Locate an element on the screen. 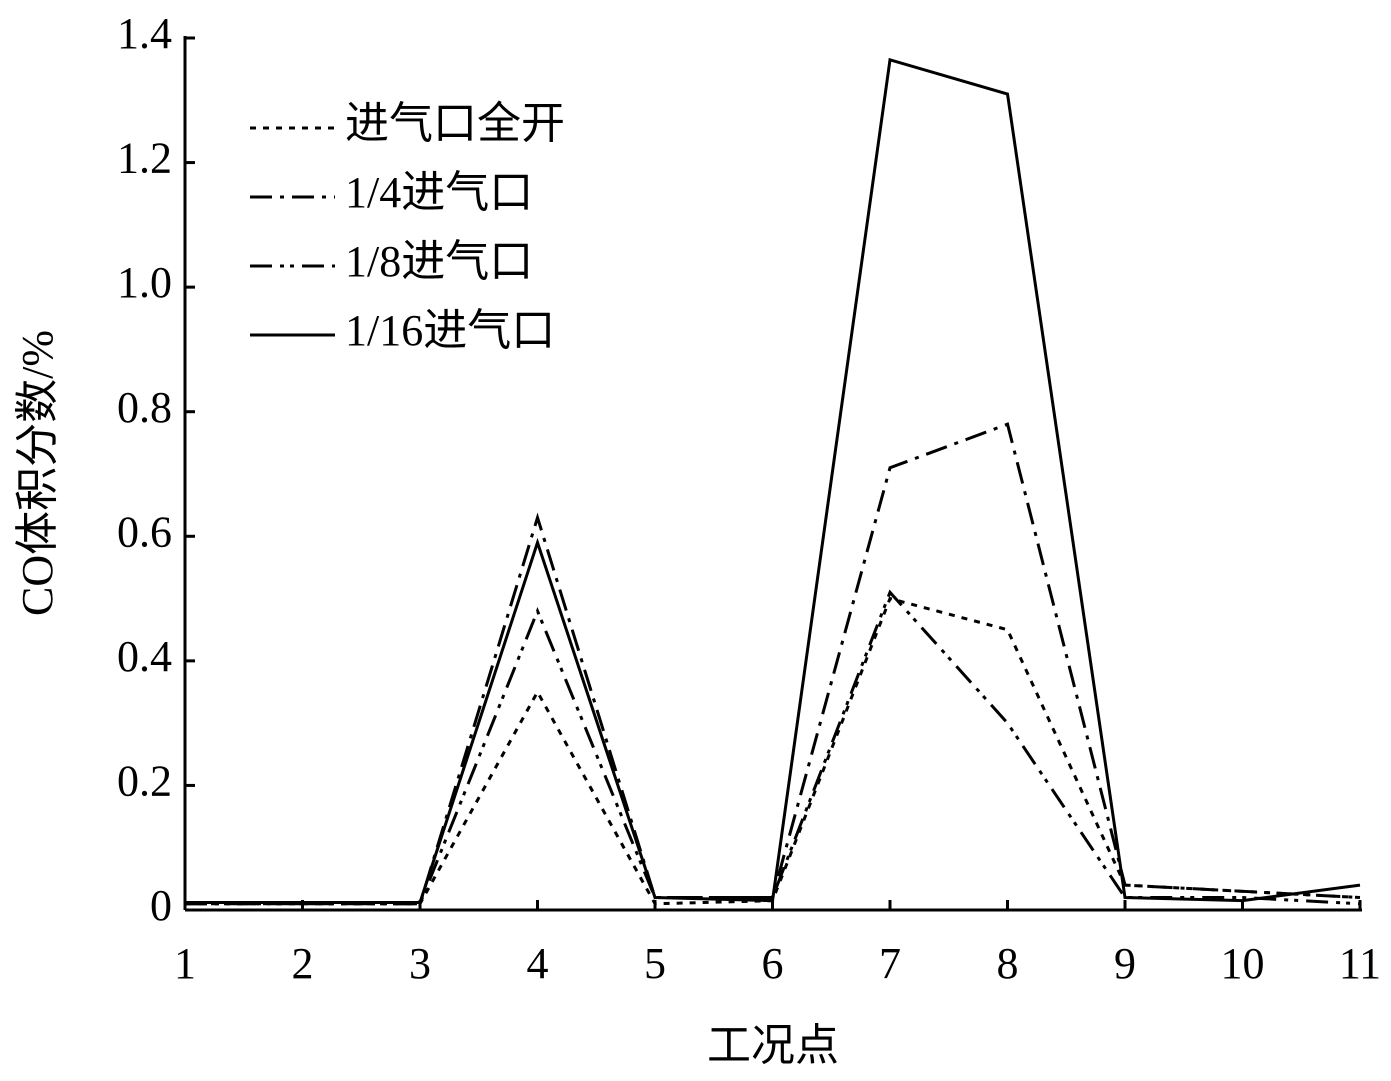 This screenshot has height=1081, width=1391. x-tick-label: 9 is located at coordinates (1125, 963).